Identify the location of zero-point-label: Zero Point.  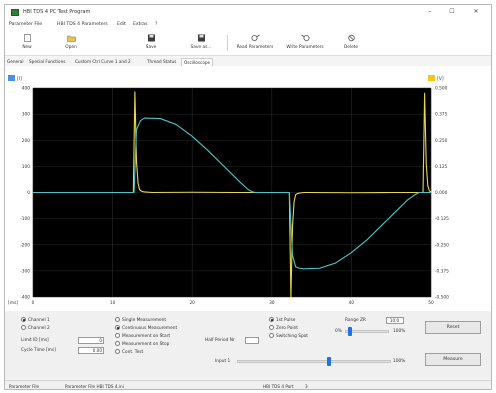
(287, 328).